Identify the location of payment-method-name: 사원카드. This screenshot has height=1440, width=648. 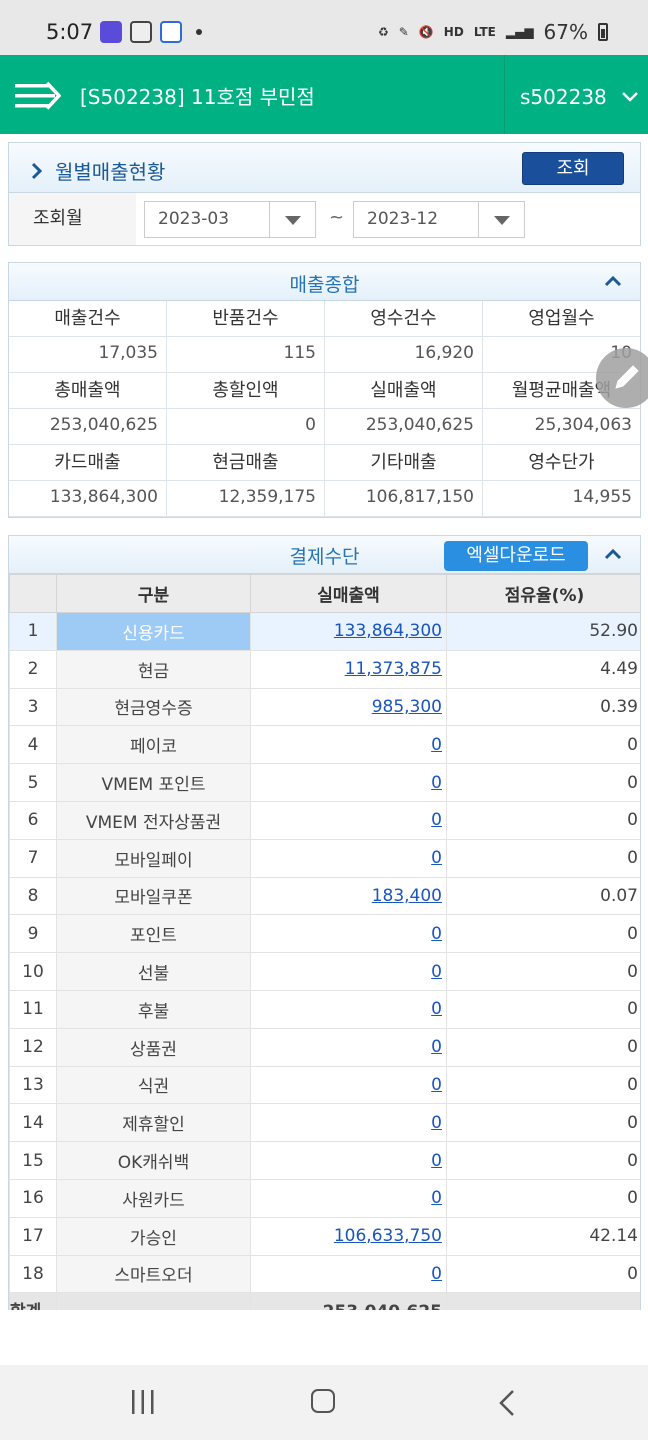
(153, 1198).